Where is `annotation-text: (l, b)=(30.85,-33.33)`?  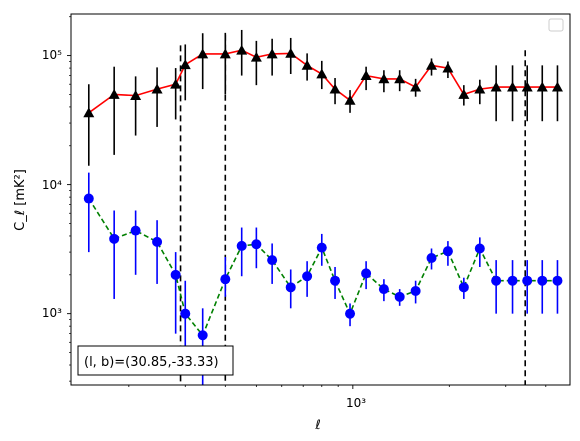
annotation-text: (l, b)=(30.85,-33.33) is located at coordinates (151, 362).